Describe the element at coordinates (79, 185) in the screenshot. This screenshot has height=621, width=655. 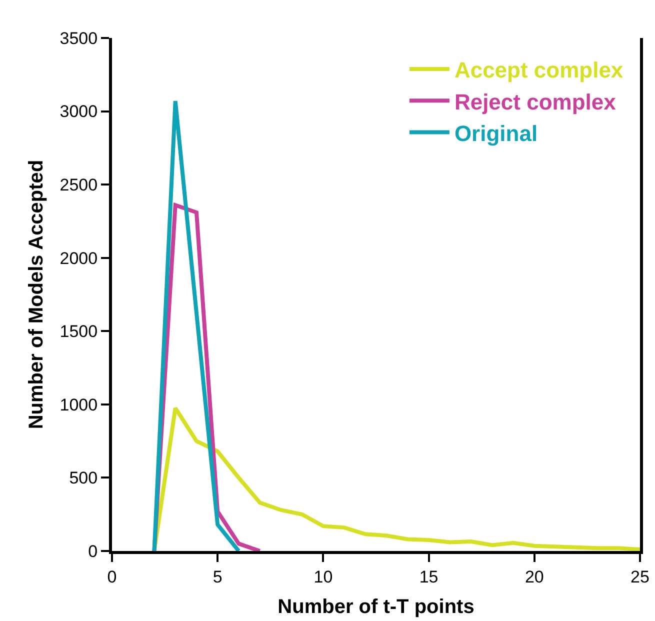
I see `y-tick-label: 2500` at that location.